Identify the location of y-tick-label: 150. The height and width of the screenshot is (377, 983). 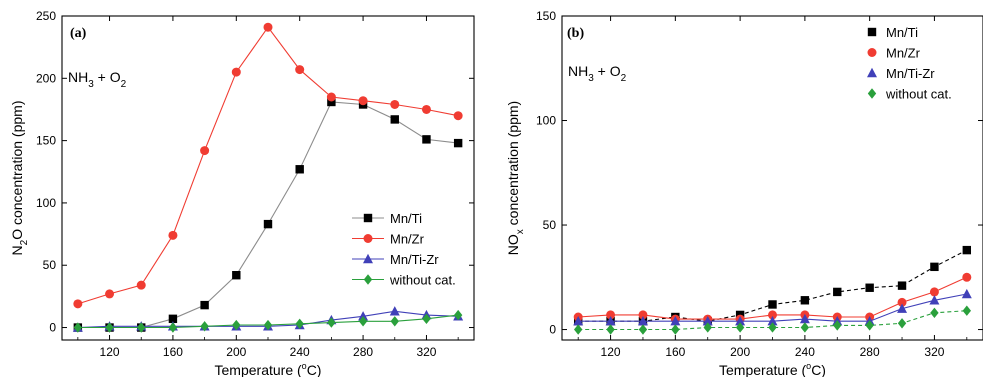
(546, 16).